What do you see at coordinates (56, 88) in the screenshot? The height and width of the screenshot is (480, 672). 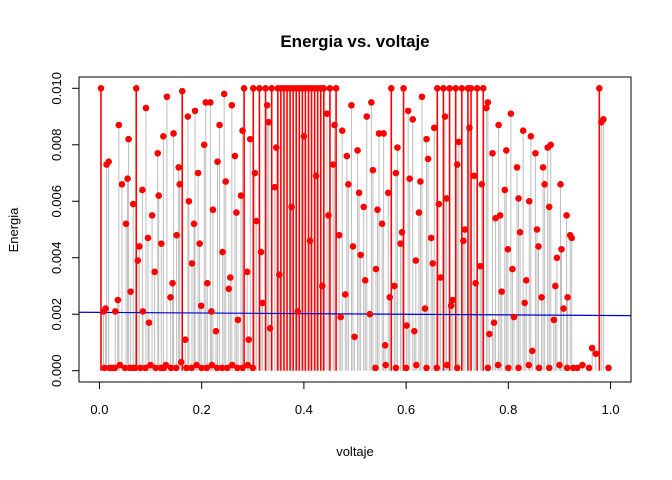 I see `y-tick-label: 0.010` at bounding box center [56, 88].